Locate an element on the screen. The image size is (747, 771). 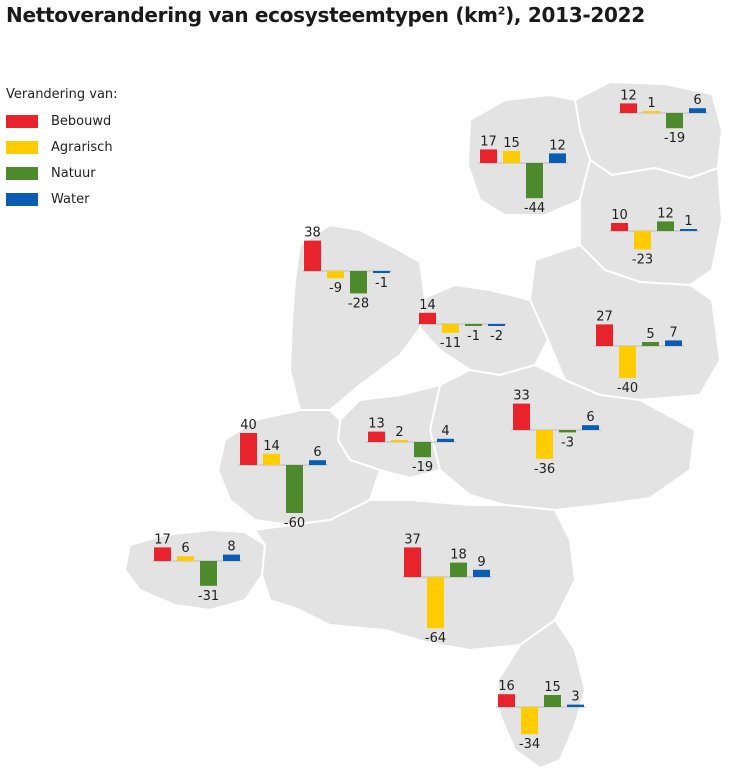
legend-swatch-bebouwd is located at coordinates (22, 121).